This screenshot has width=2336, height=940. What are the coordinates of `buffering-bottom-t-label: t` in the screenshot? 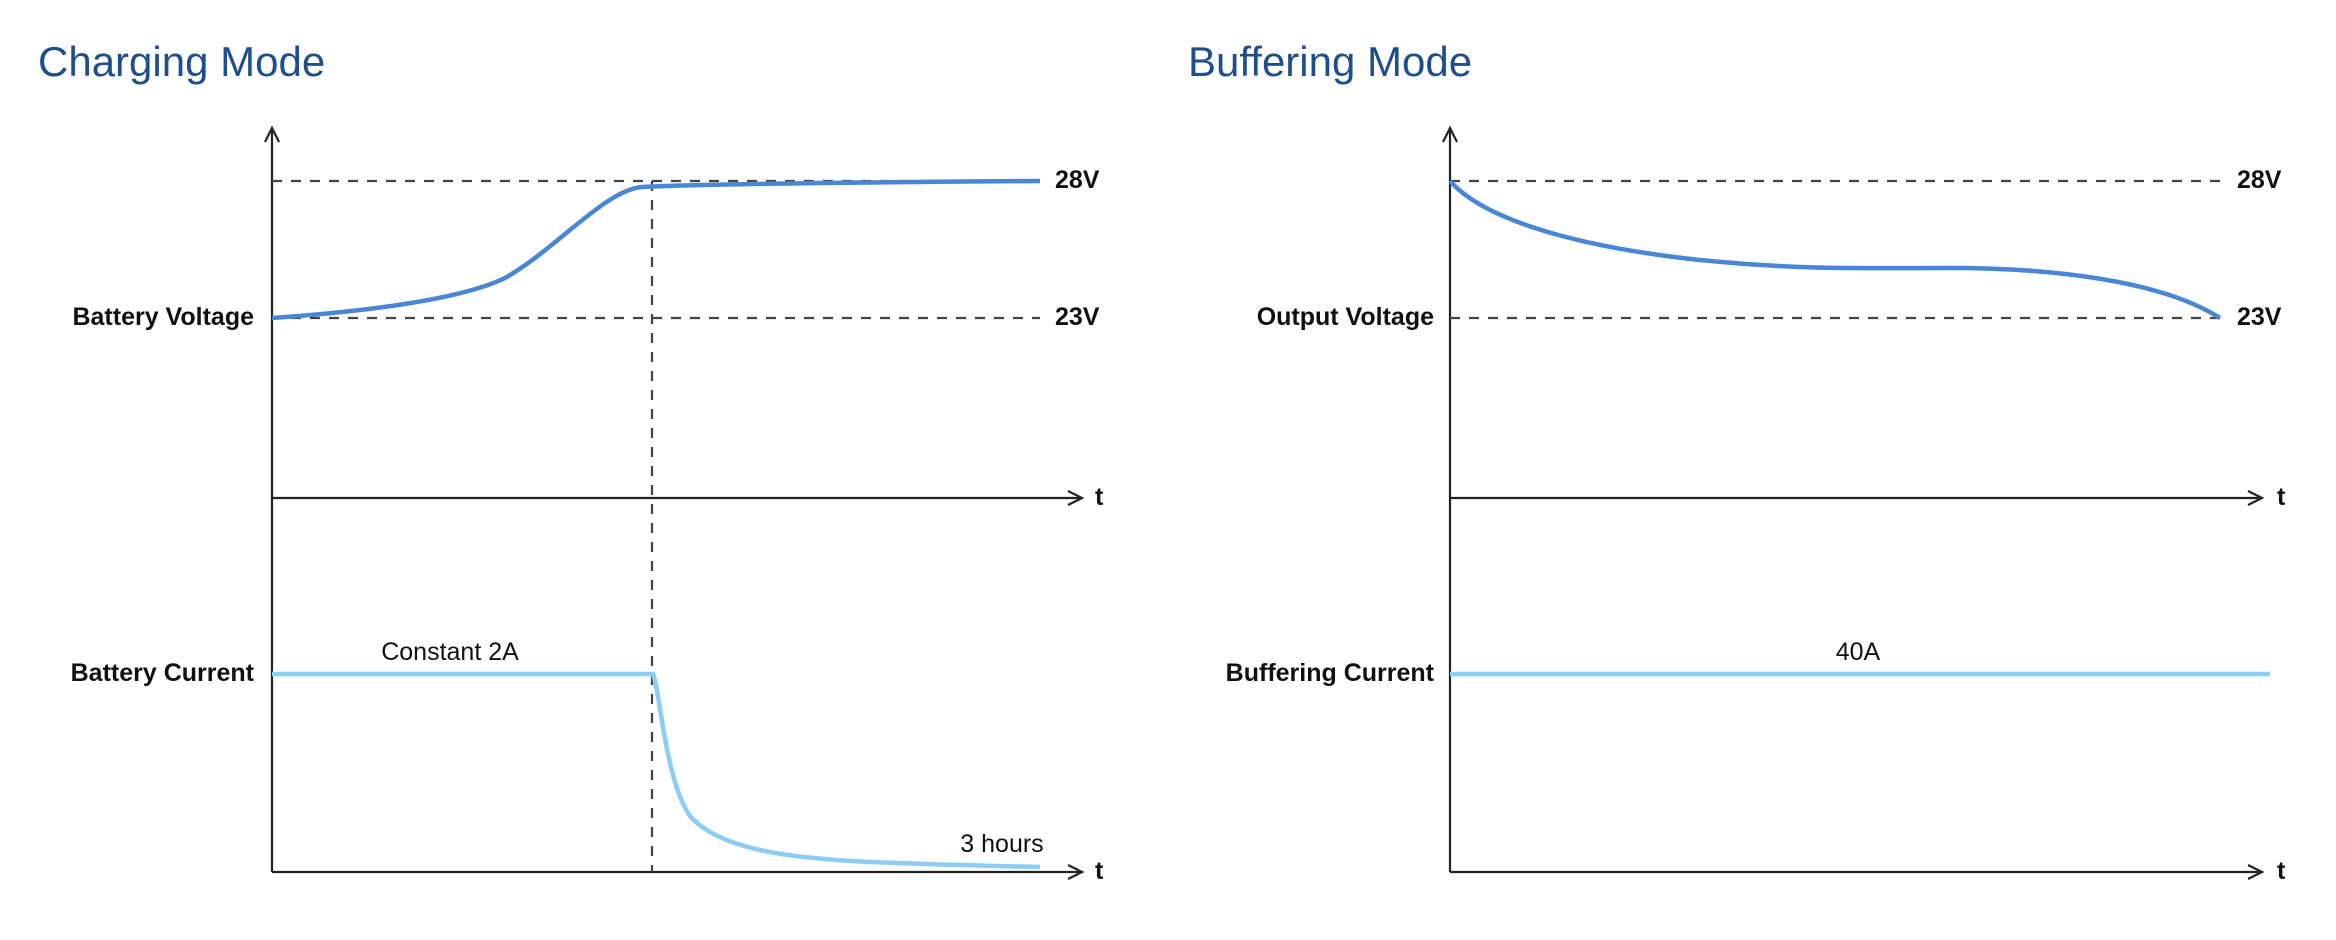 It's located at (2281, 871).